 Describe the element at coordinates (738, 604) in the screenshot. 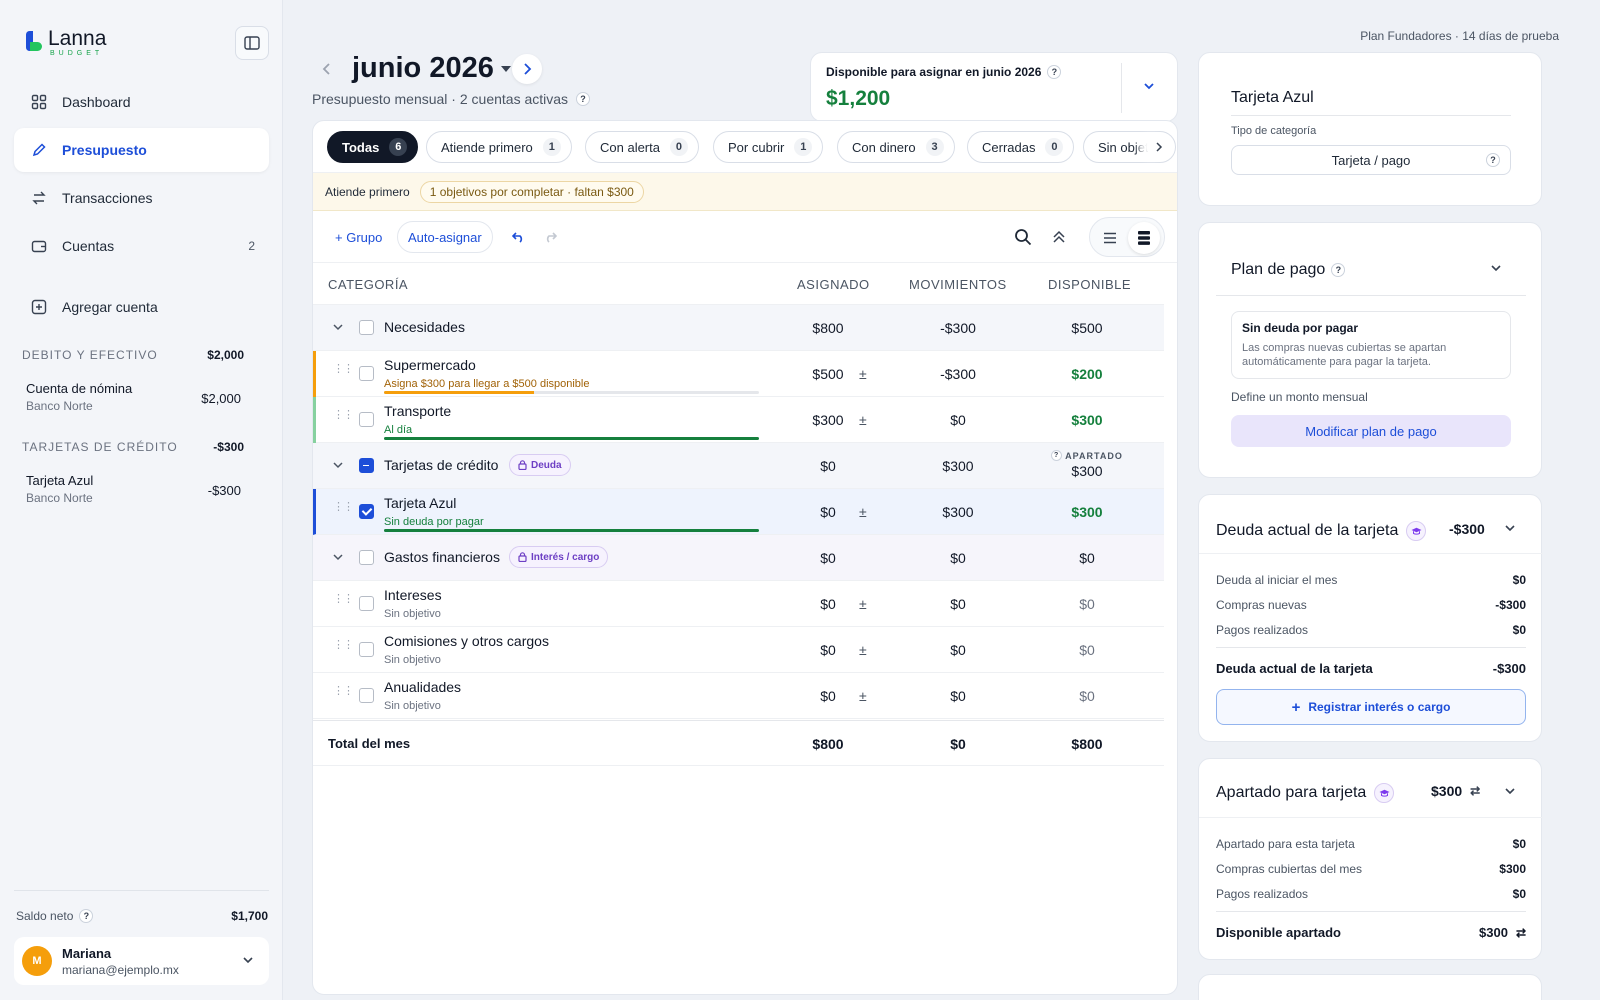

I see `category-row-intereses: ⋮⋮ Intereses Sin objetivo $0 ± $0 $0` at that location.